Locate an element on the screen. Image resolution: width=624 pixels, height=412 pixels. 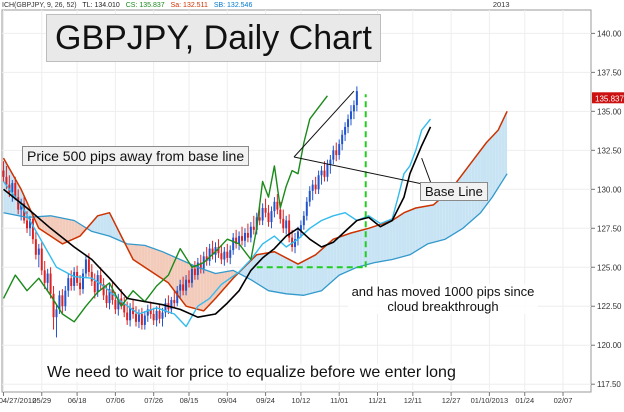
y-tick-label: 117.50 is located at coordinates (609, 384).